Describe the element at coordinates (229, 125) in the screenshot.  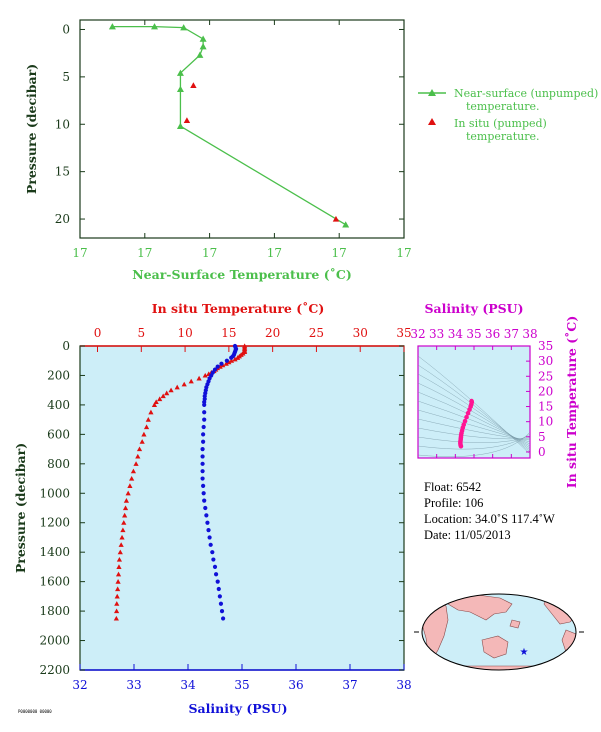
I see `top-series-group` at that location.